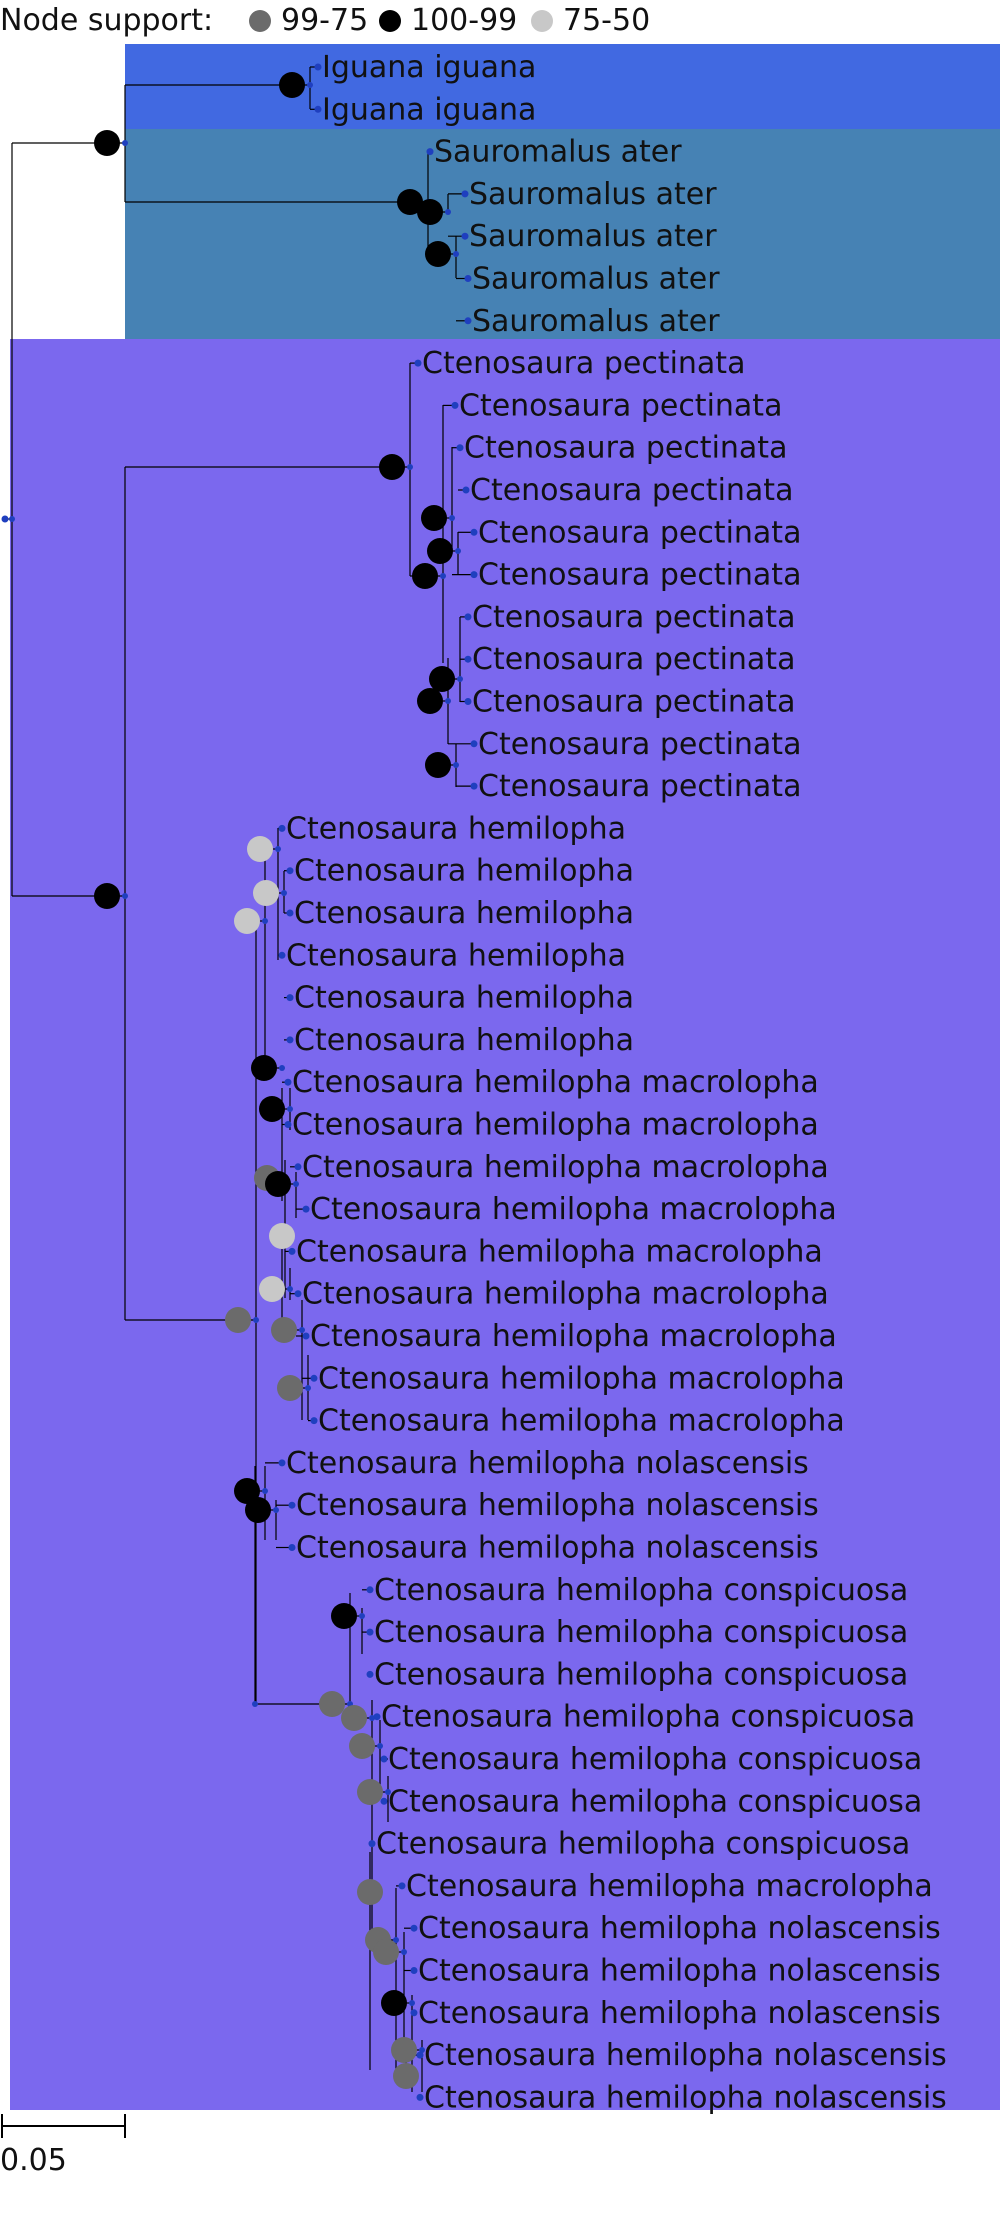  I want to click on legend-label-75-50: 75-50, so click(606, 20).